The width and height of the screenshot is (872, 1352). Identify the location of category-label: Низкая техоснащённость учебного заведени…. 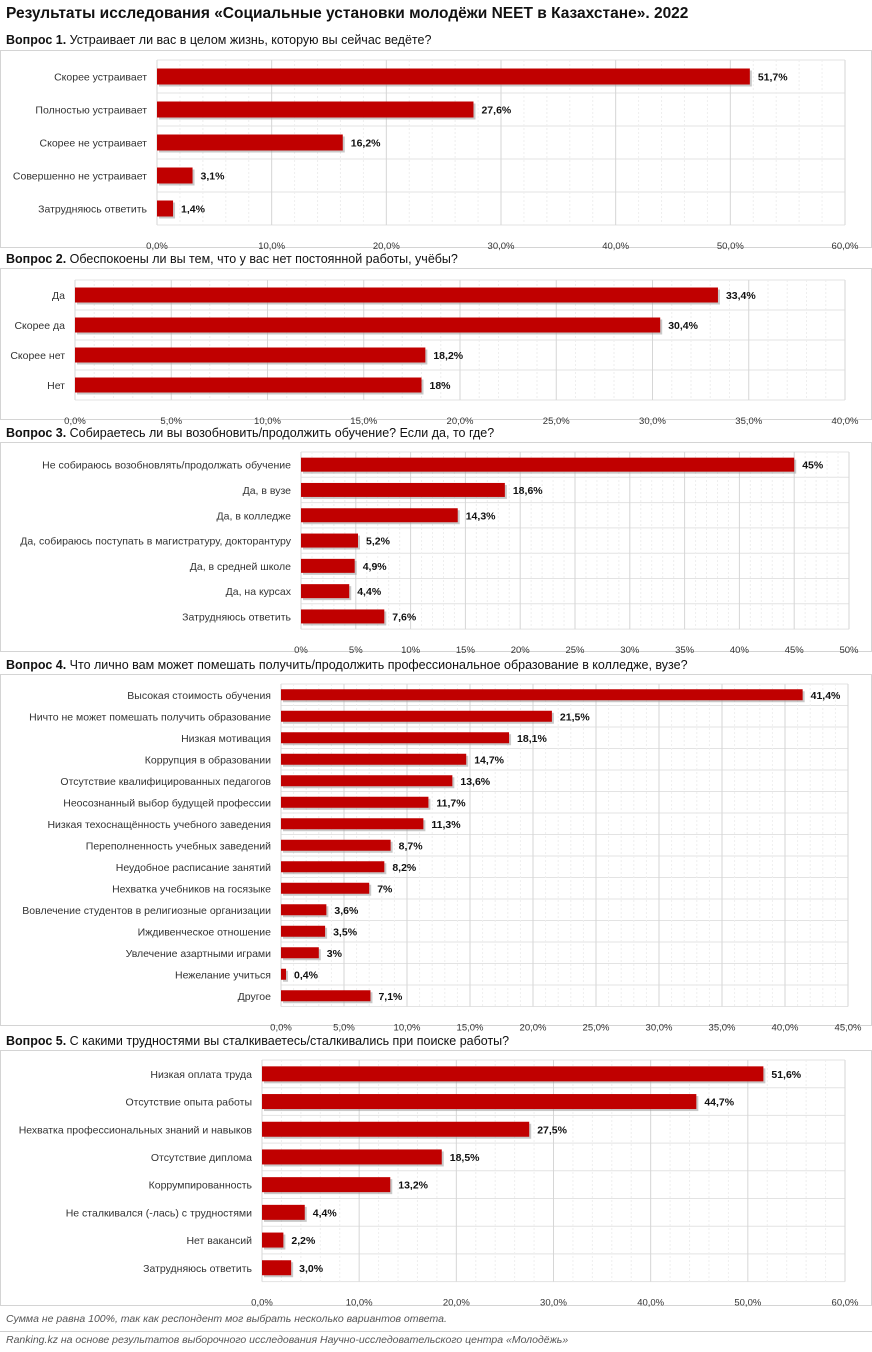
(159, 825).